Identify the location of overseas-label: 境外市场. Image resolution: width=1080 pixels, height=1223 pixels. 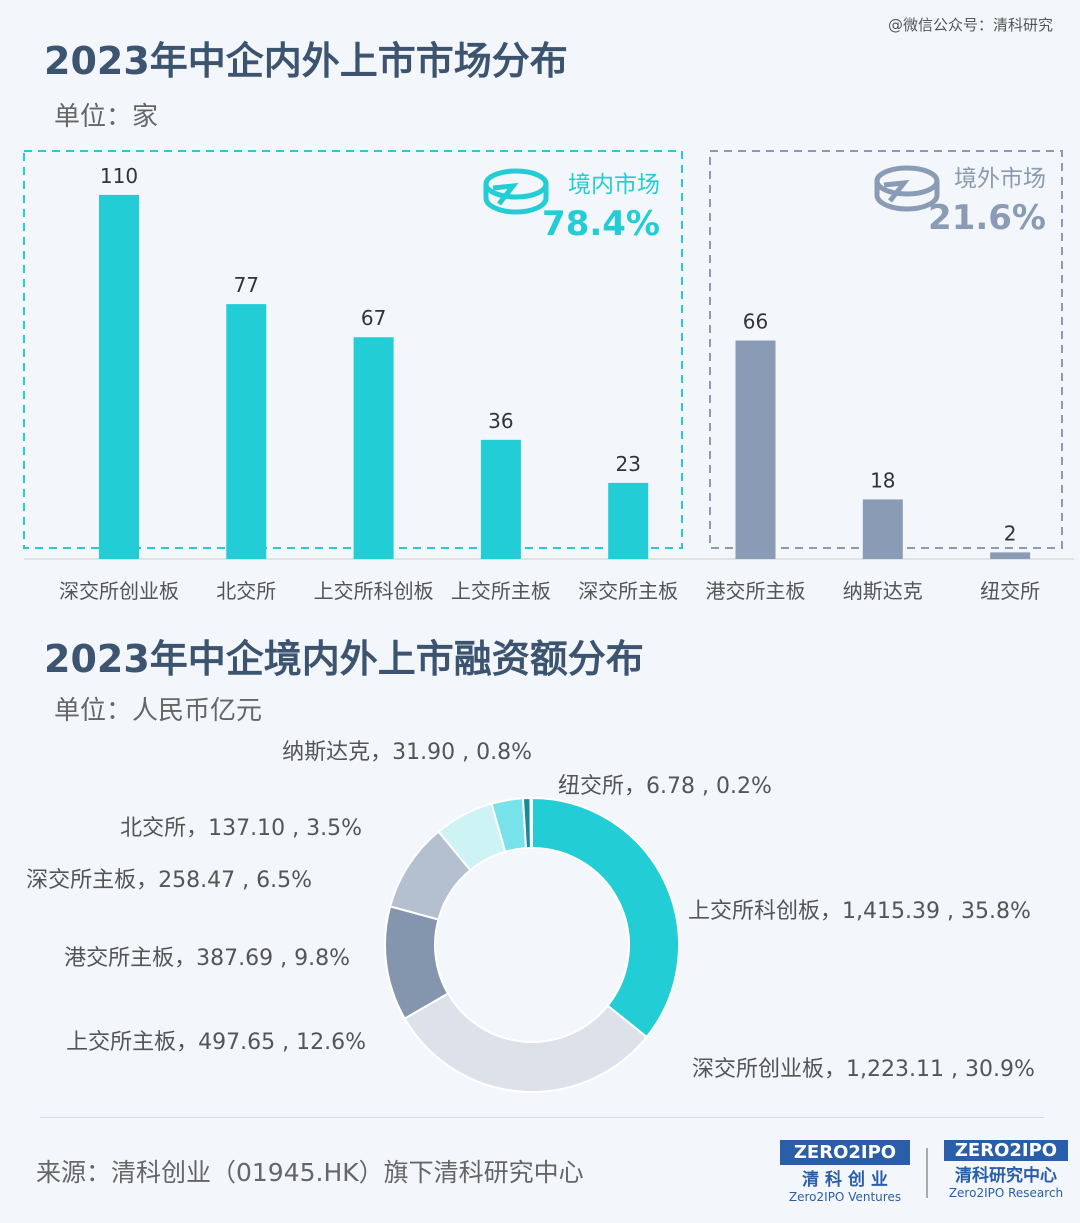
(1000, 179).